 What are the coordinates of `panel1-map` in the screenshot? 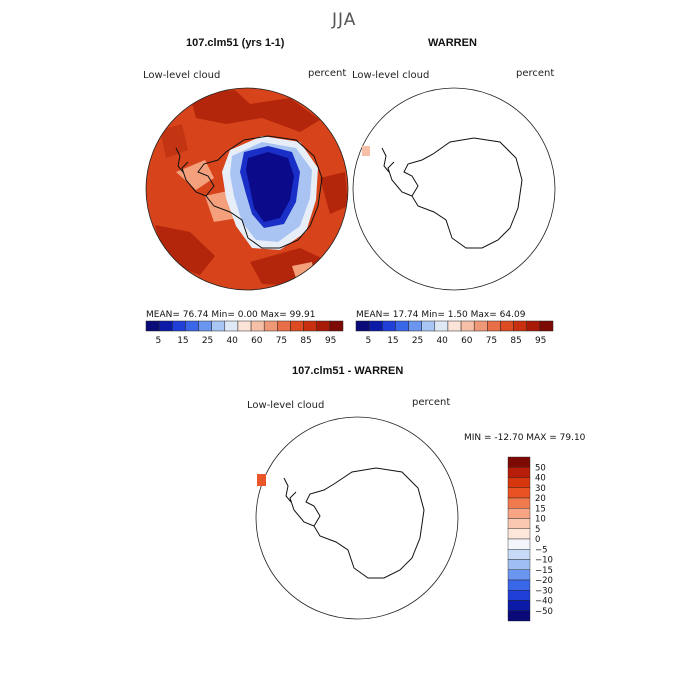 It's located at (247, 189).